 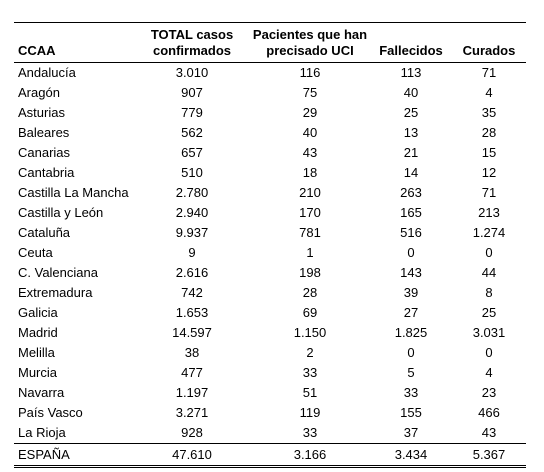 I want to click on table-row: Madrid 14.597 1.150 1.825 3.031, so click(x=270, y=333).